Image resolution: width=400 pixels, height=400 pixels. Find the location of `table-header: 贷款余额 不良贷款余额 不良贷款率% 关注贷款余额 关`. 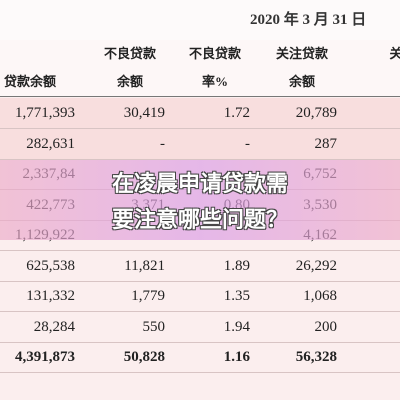

table-header: 贷款余额 不良贷款余额 不良贷款率% 关注贷款余额 关 is located at coordinates (200, 68).